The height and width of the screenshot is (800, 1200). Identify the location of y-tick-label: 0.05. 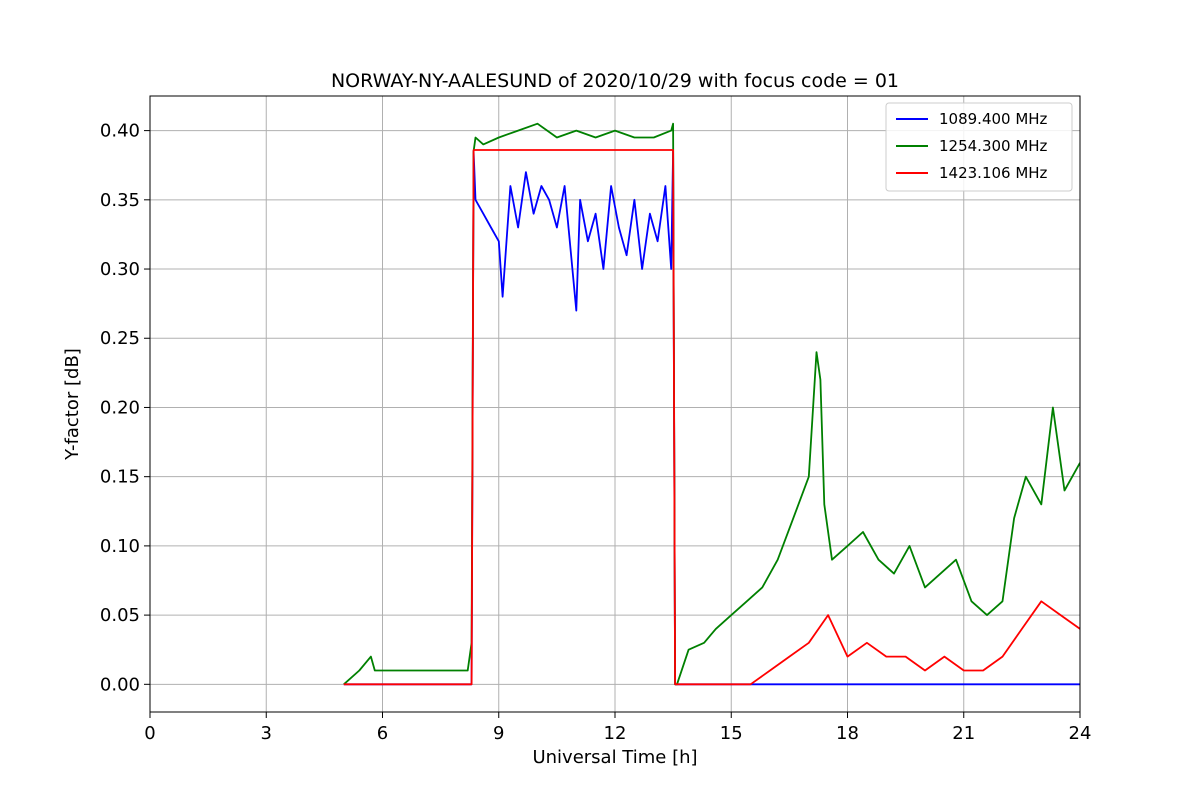
(120, 615).